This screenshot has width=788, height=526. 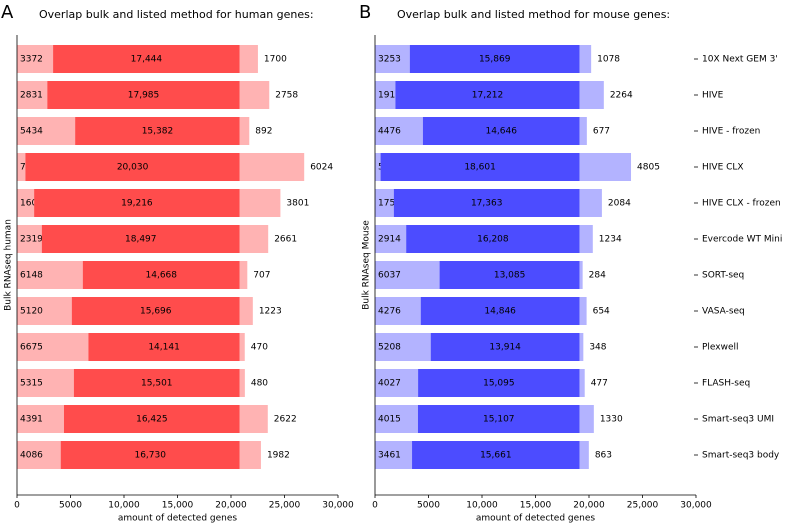 What do you see at coordinates (389, 384) in the screenshot?
I see `value-label: 4027` at bounding box center [389, 384].